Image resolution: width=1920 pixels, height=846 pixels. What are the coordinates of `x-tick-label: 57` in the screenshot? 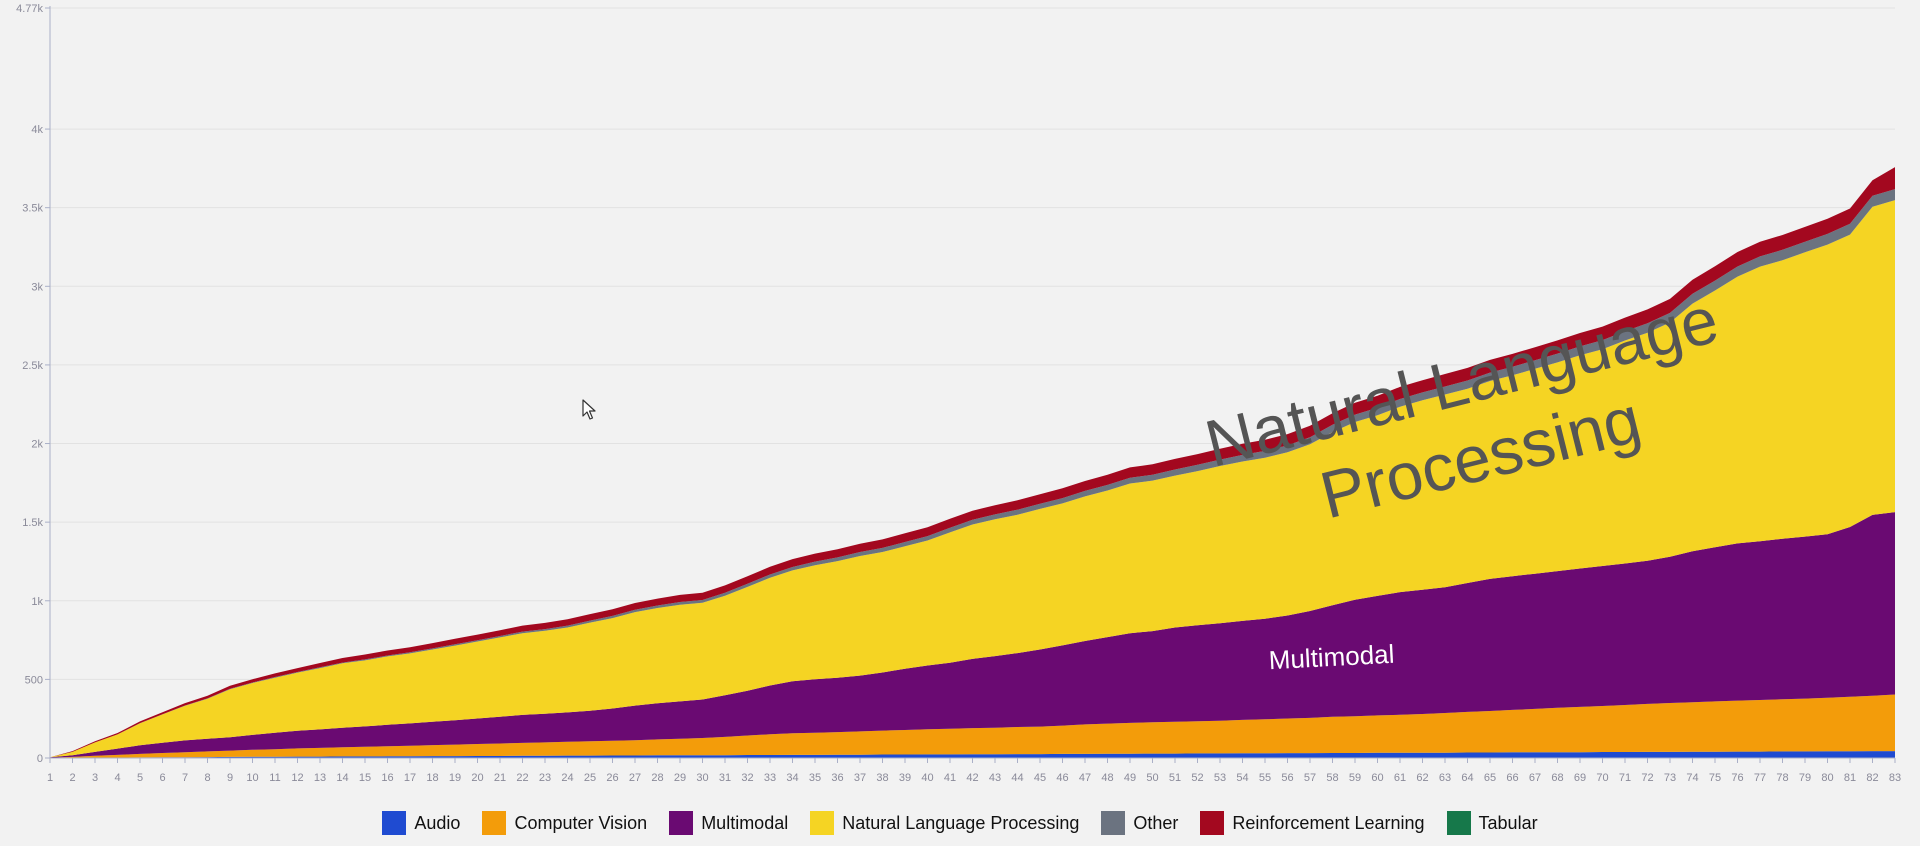 It's located at (1310, 778).